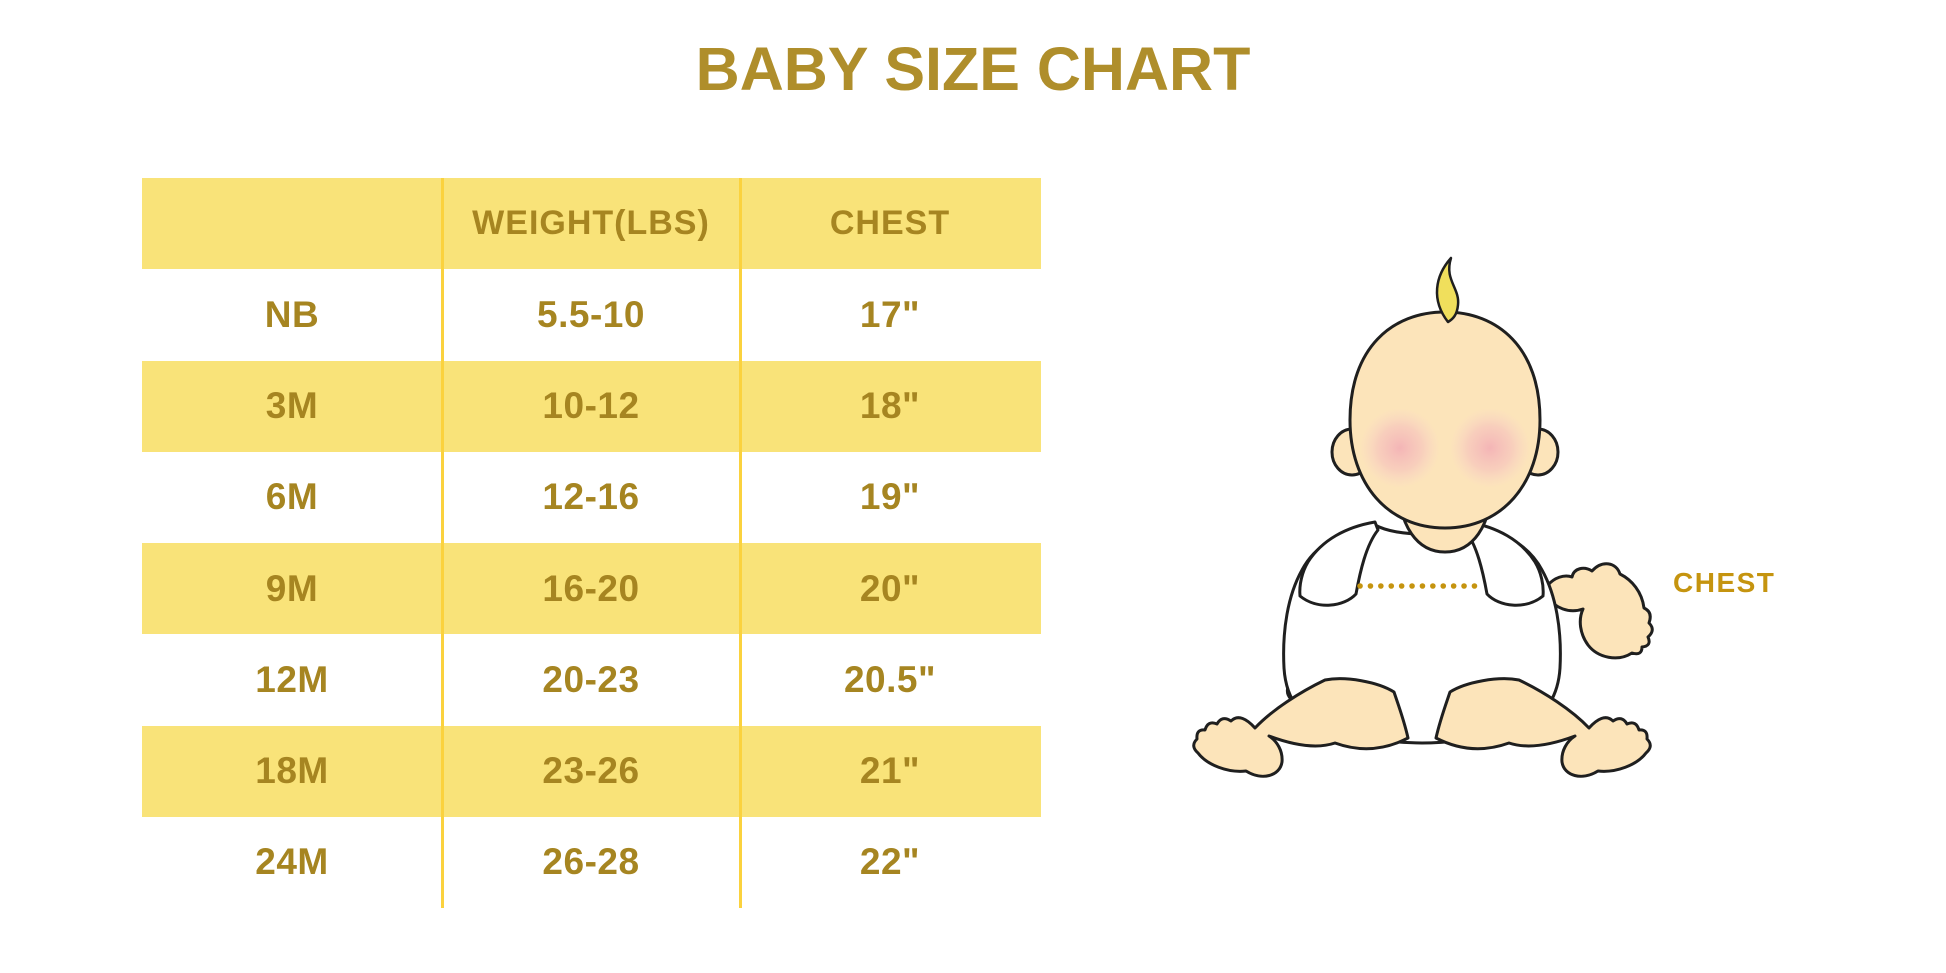 This screenshot has height=973, width=1946. I want to click on page-title: BABY SIZE CHART, so click(973, 69).